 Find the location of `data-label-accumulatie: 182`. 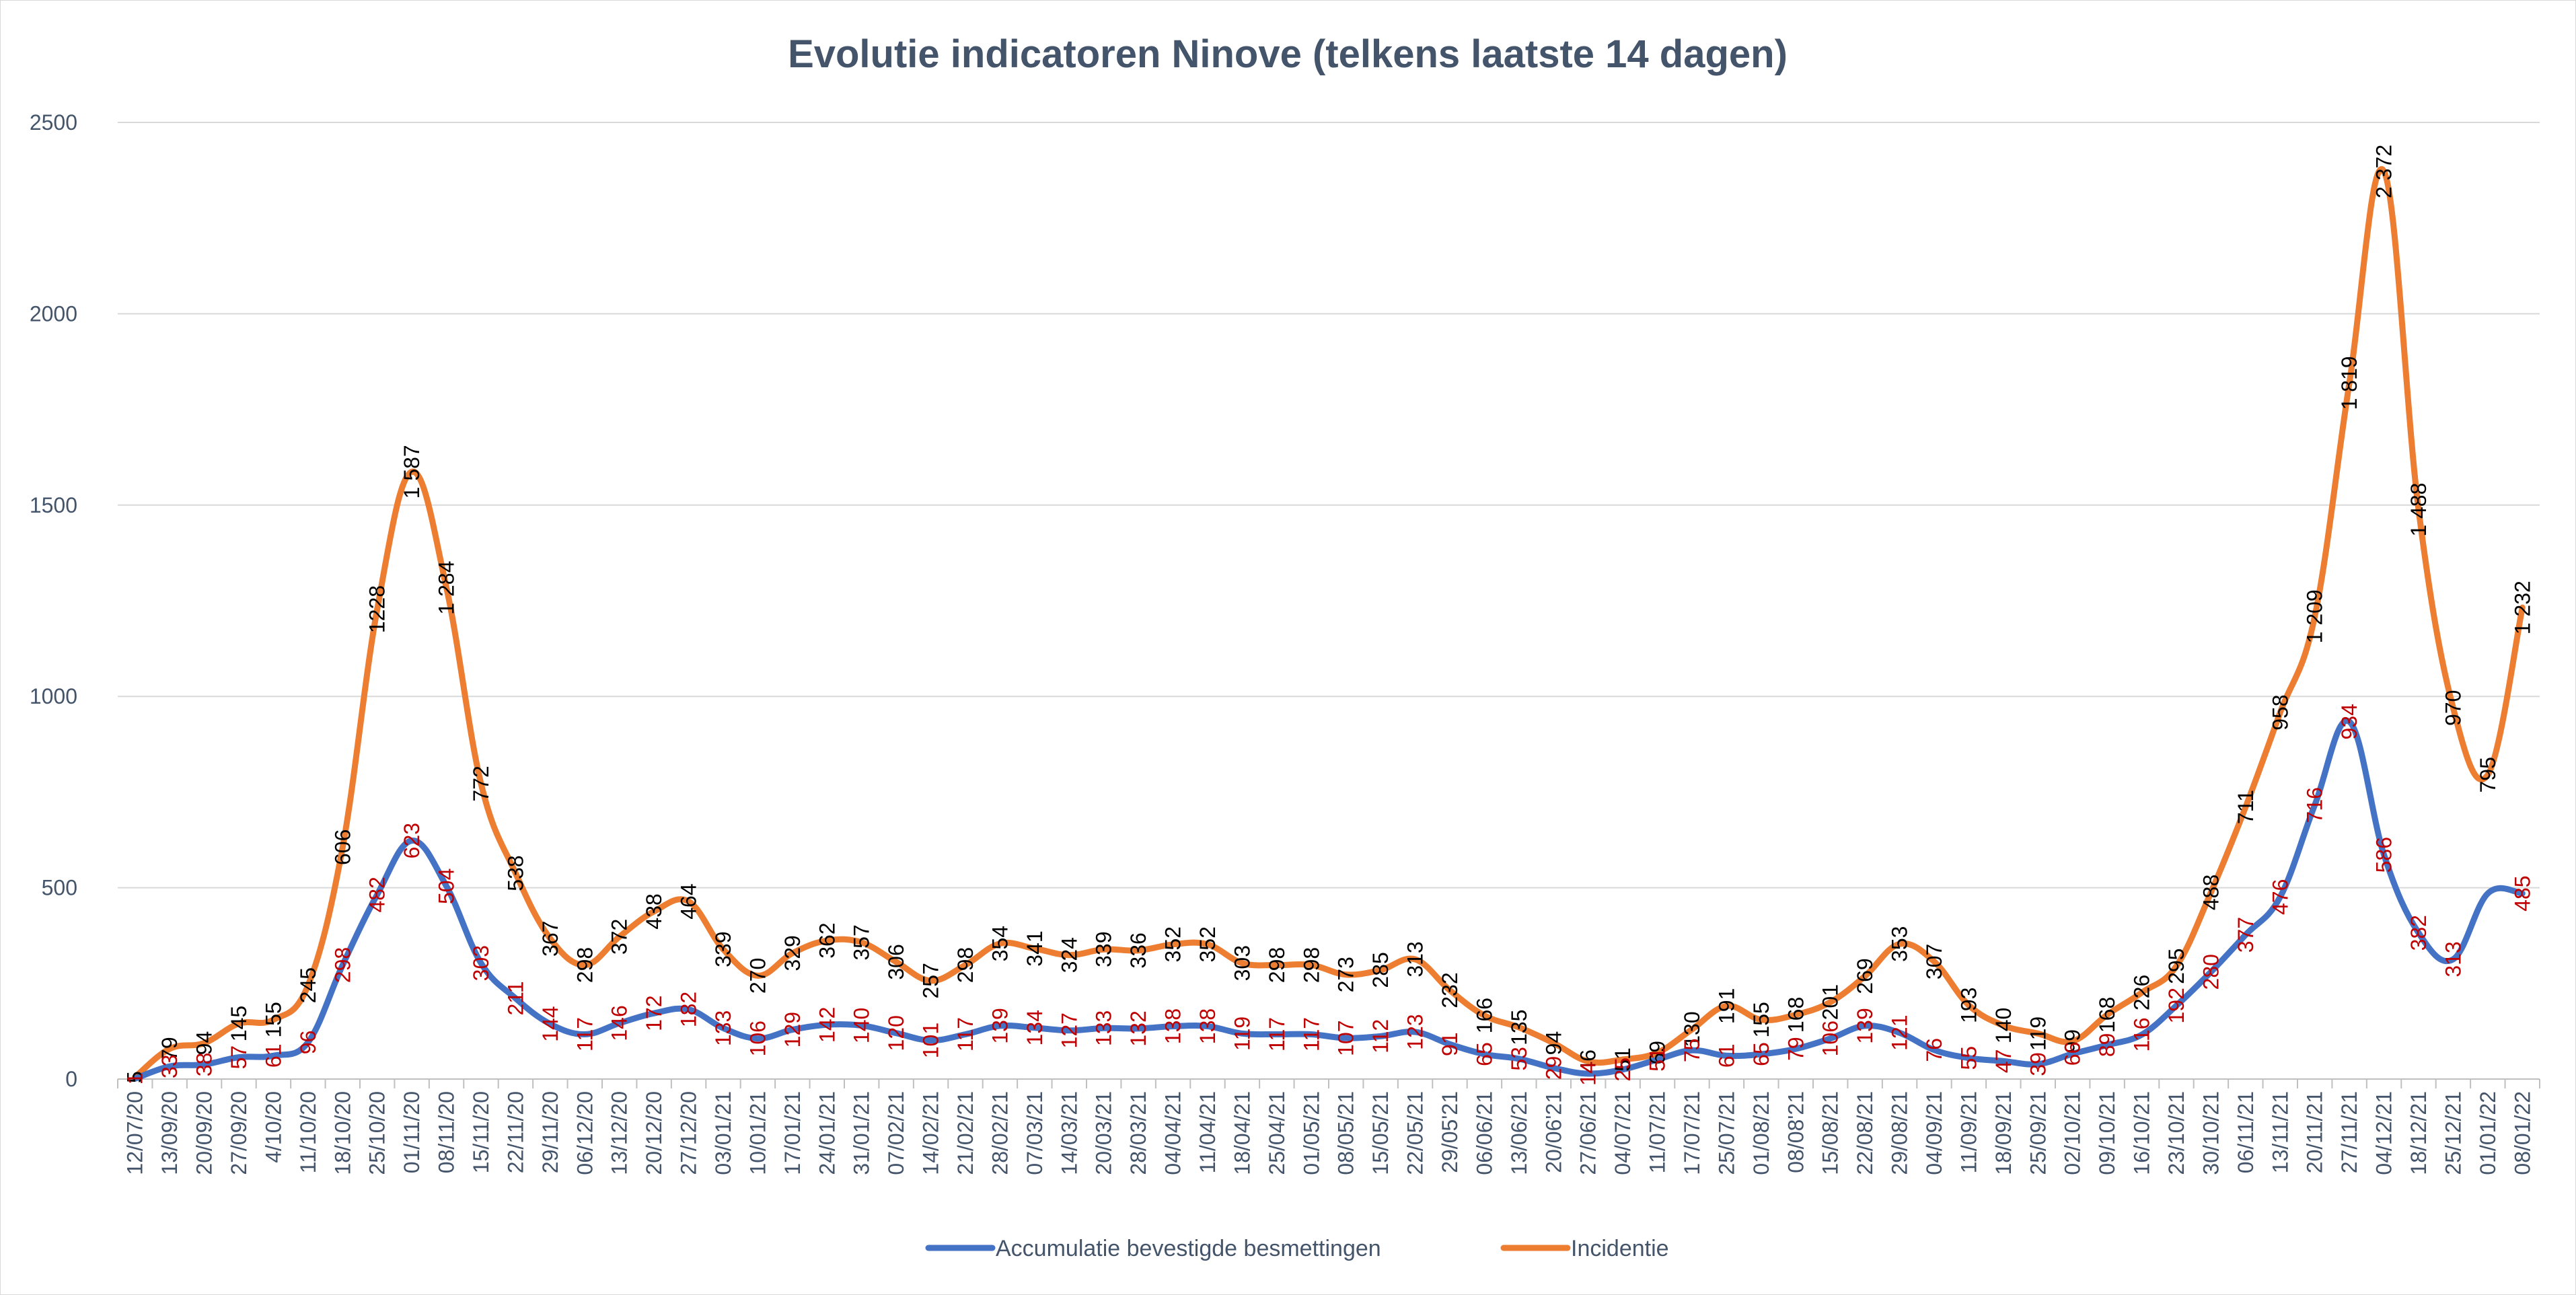

data-label-accumulatie: 182 is located at coordinates (689, 1009).